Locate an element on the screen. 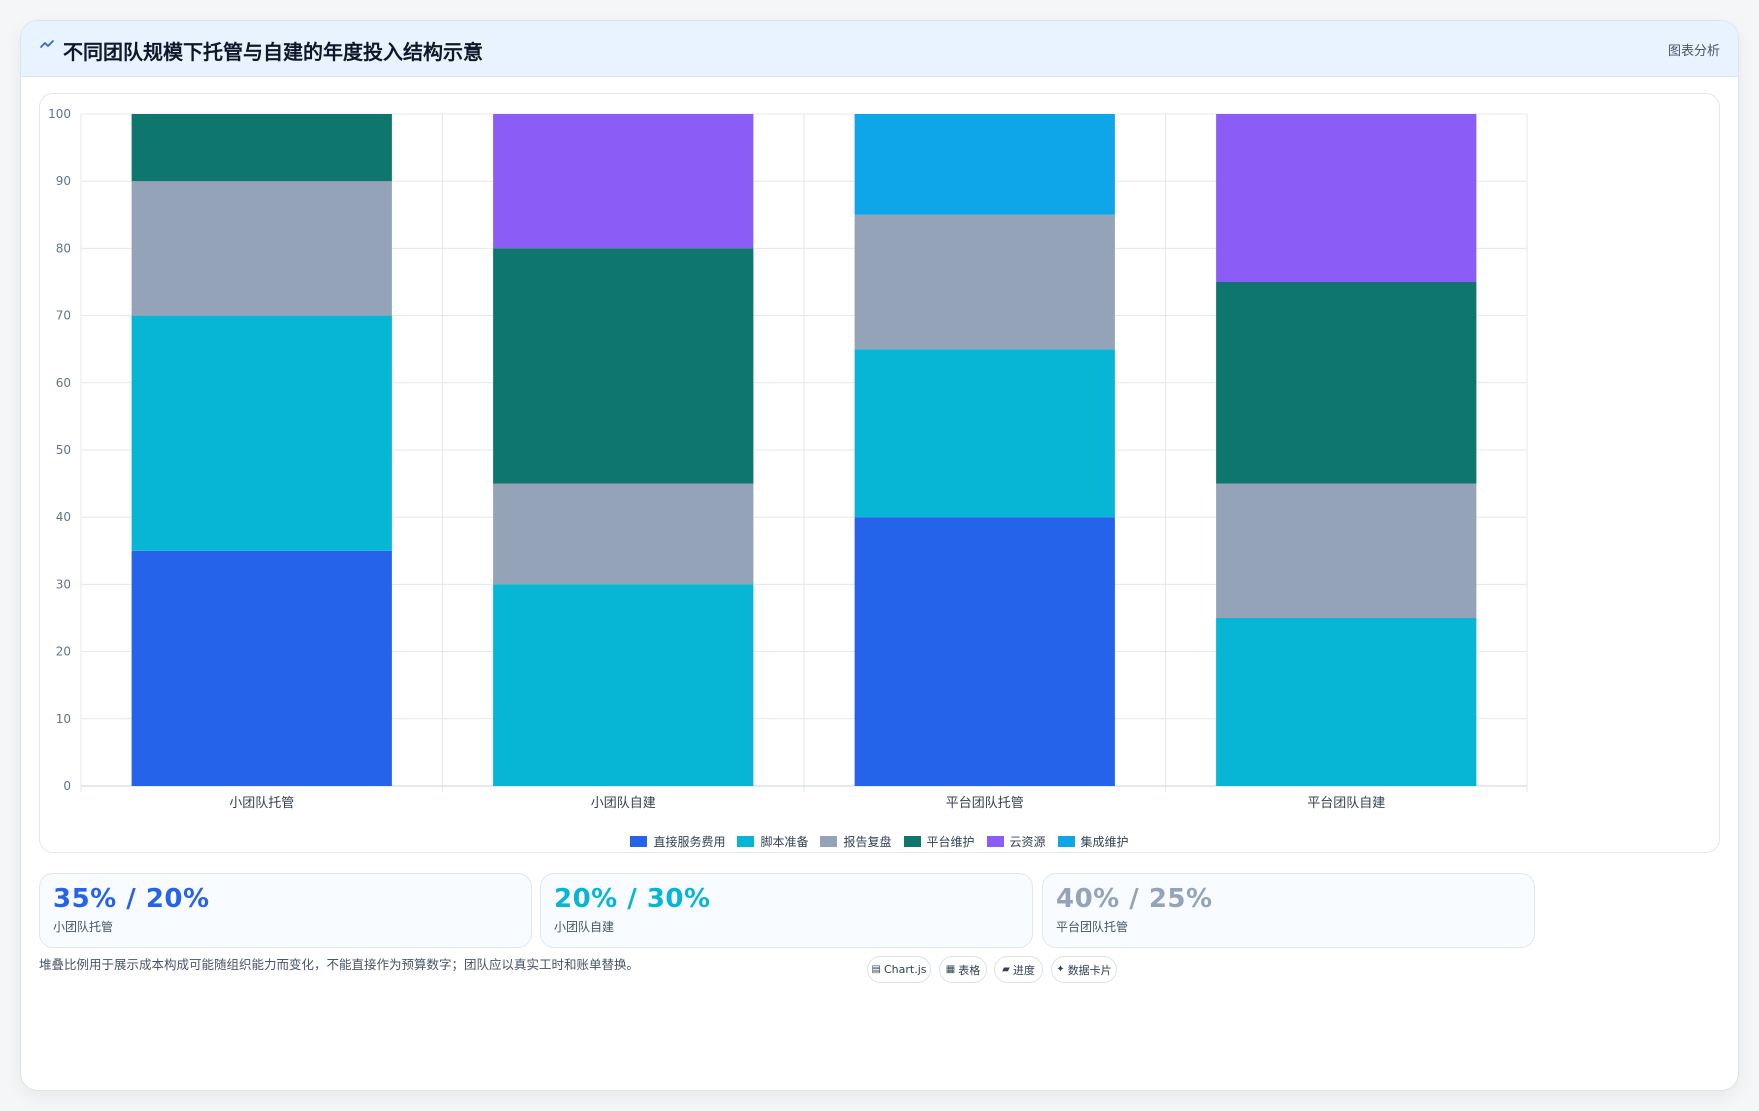  legend-label: 直接服务费用 is located at coordinates (689, 842).